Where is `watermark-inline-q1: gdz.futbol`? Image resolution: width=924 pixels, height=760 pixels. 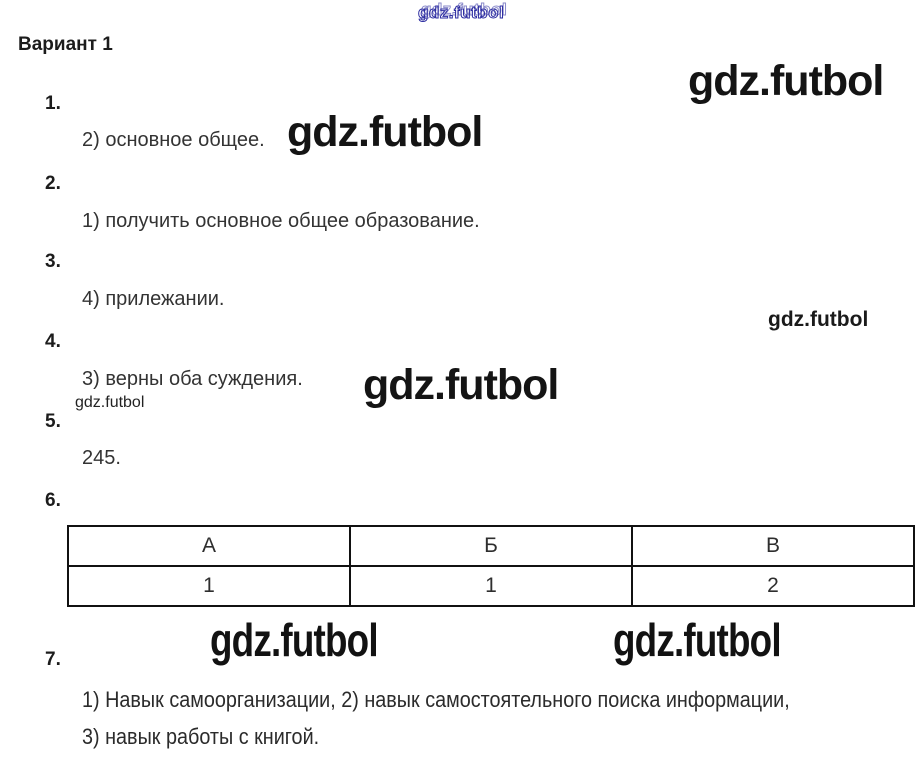
watermark-inline-q1: gdz.futbol is located at coordinates (385, 132).